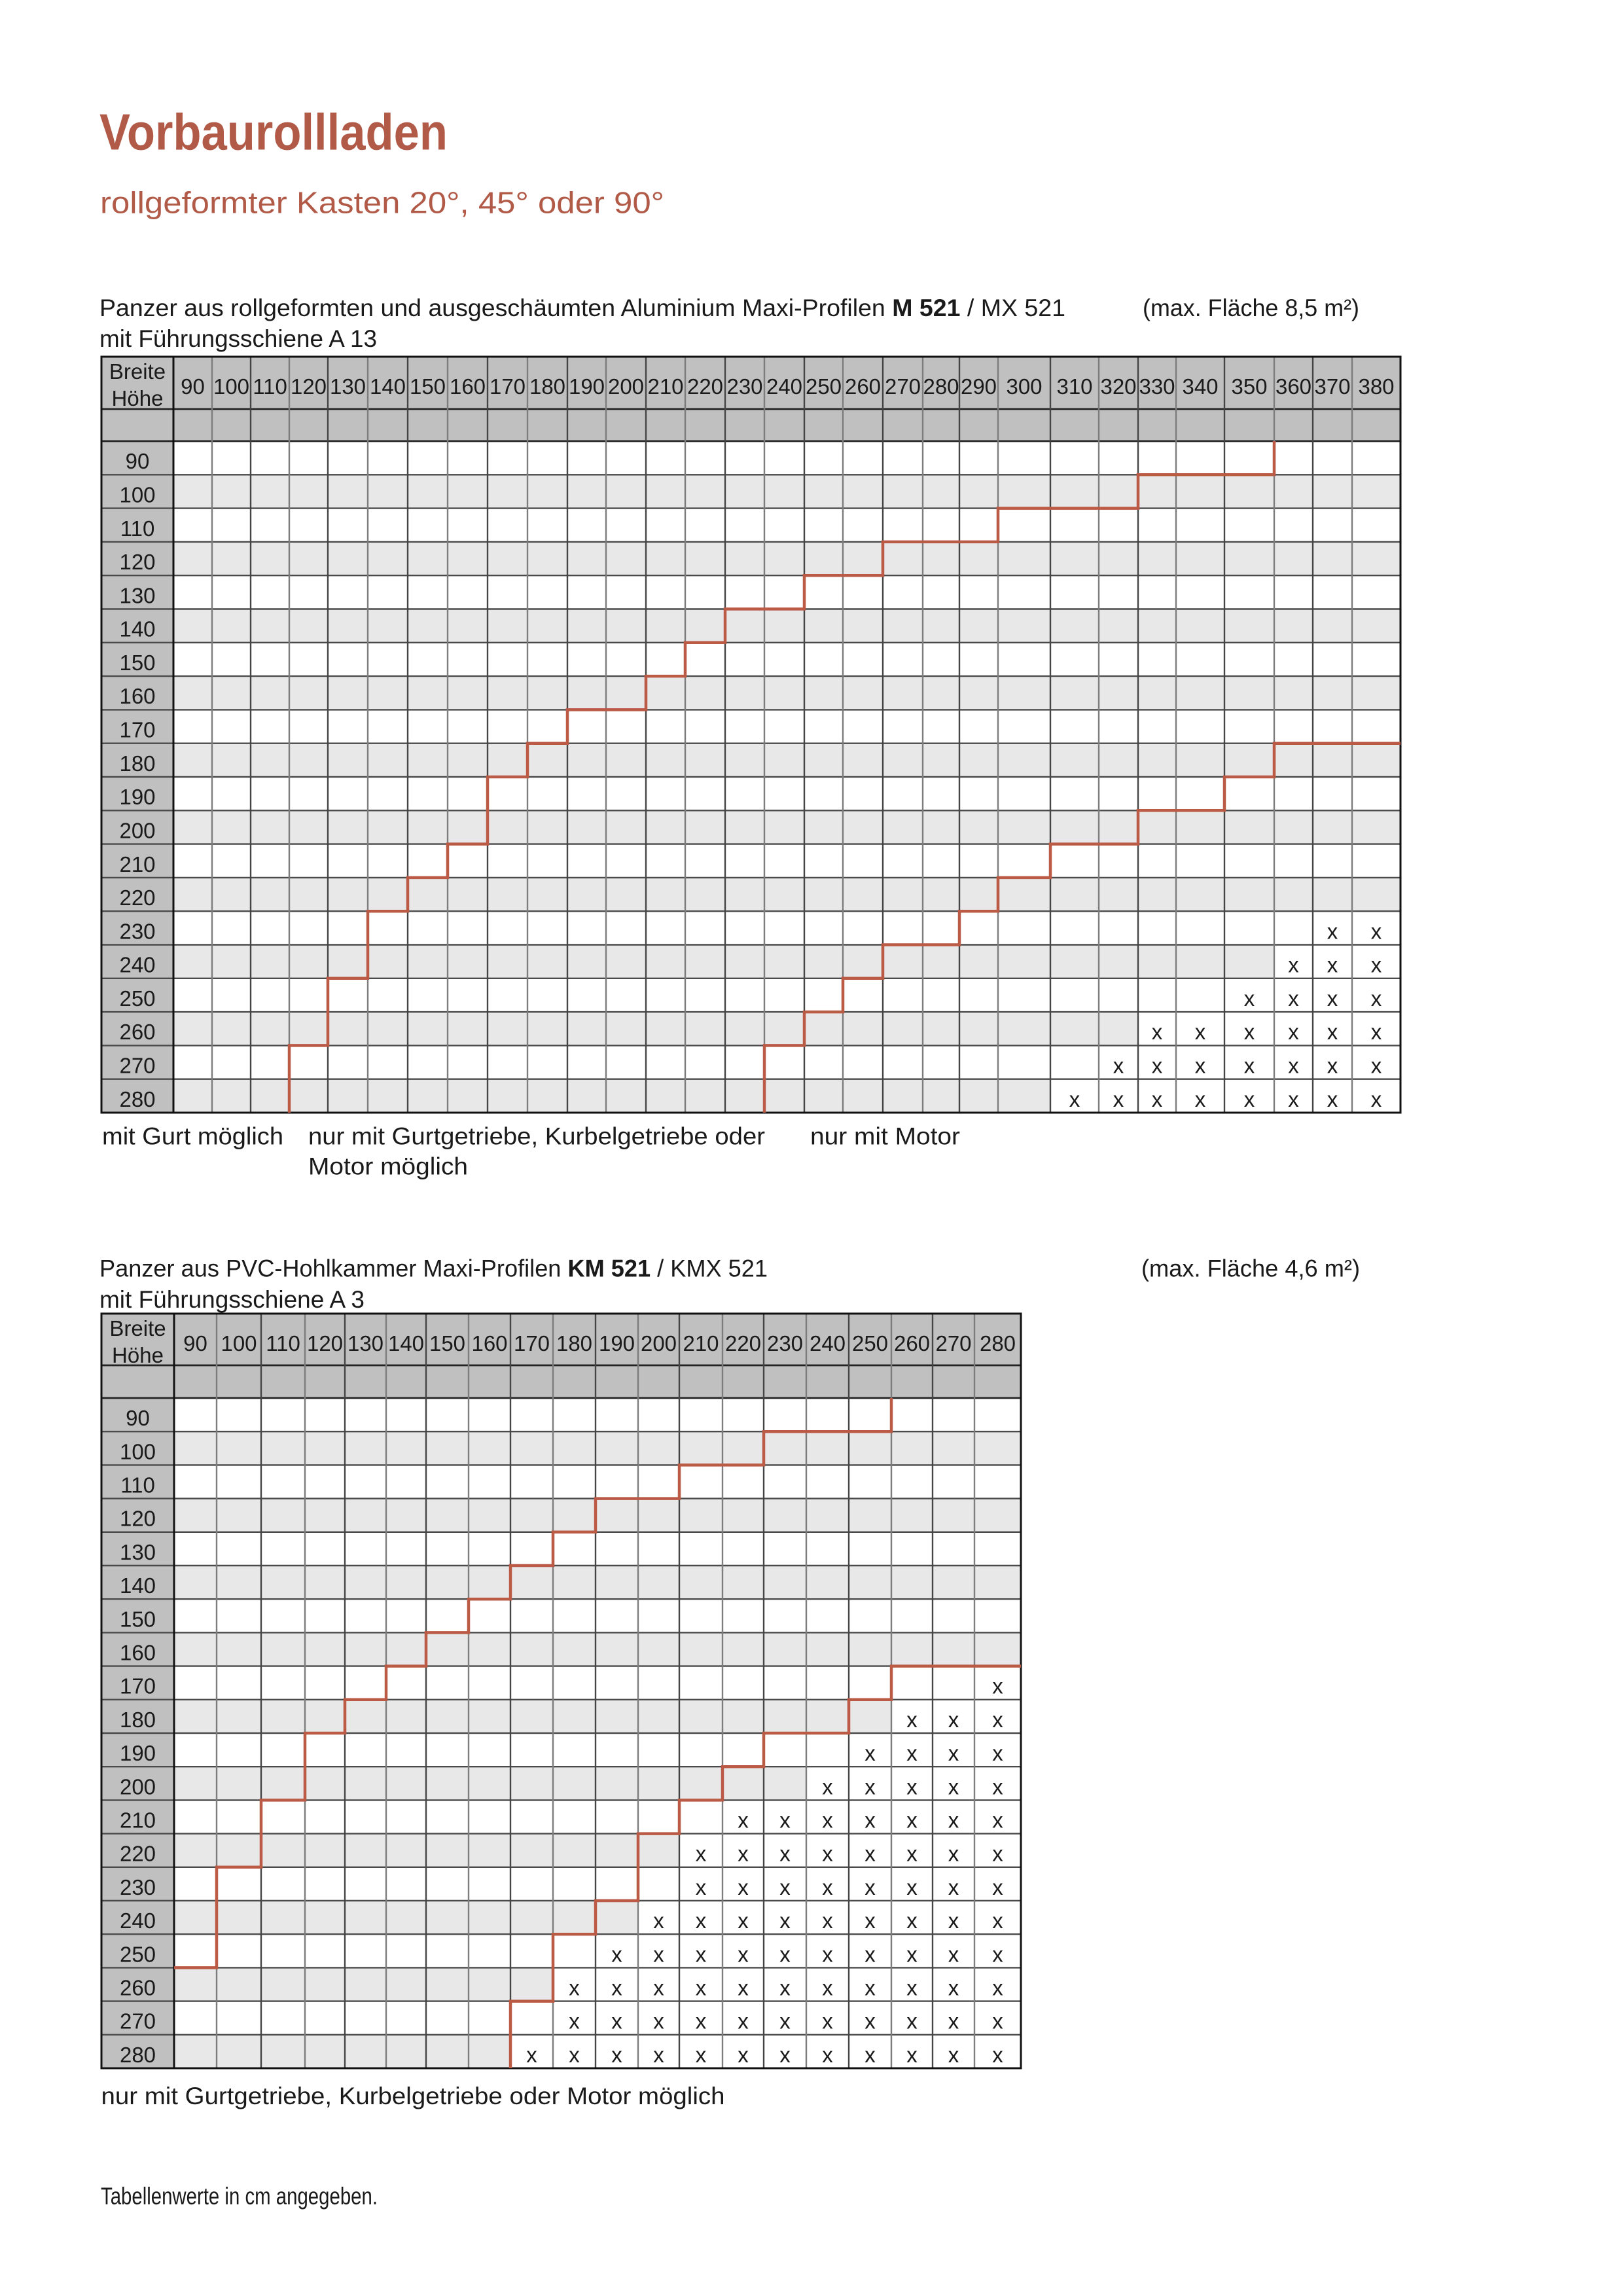  I want to click on svg-text: 180, so click(137, 763).